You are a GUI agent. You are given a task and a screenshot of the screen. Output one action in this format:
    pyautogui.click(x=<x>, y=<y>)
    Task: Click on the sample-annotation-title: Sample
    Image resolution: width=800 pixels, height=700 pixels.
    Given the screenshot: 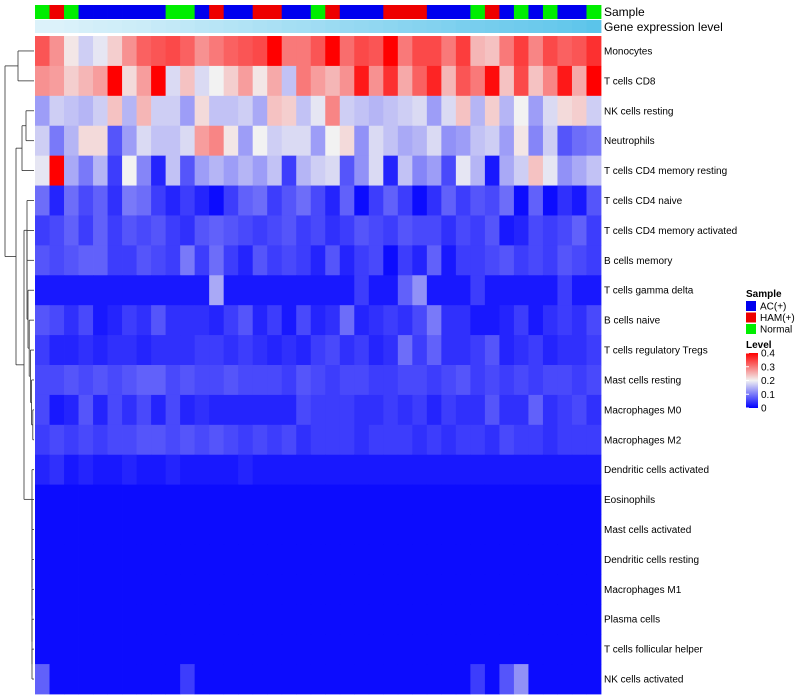 What is the action you would take?
    pyautogui.click(x=624, y=12)
    